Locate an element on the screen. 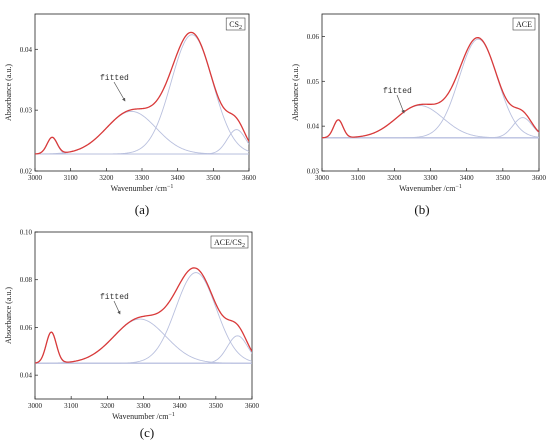 The width and height of the screenshot is (550, 445). legend-label: ACE/CS2 is located at coordinates (229, 243).